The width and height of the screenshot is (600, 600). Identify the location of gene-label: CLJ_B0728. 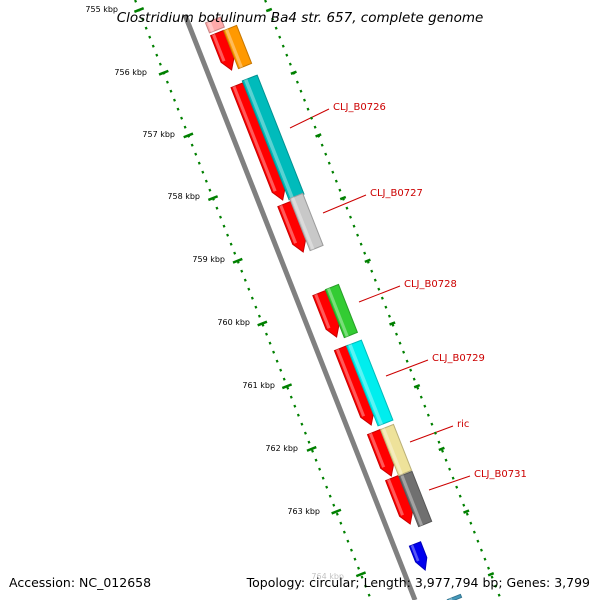
(430, 284).